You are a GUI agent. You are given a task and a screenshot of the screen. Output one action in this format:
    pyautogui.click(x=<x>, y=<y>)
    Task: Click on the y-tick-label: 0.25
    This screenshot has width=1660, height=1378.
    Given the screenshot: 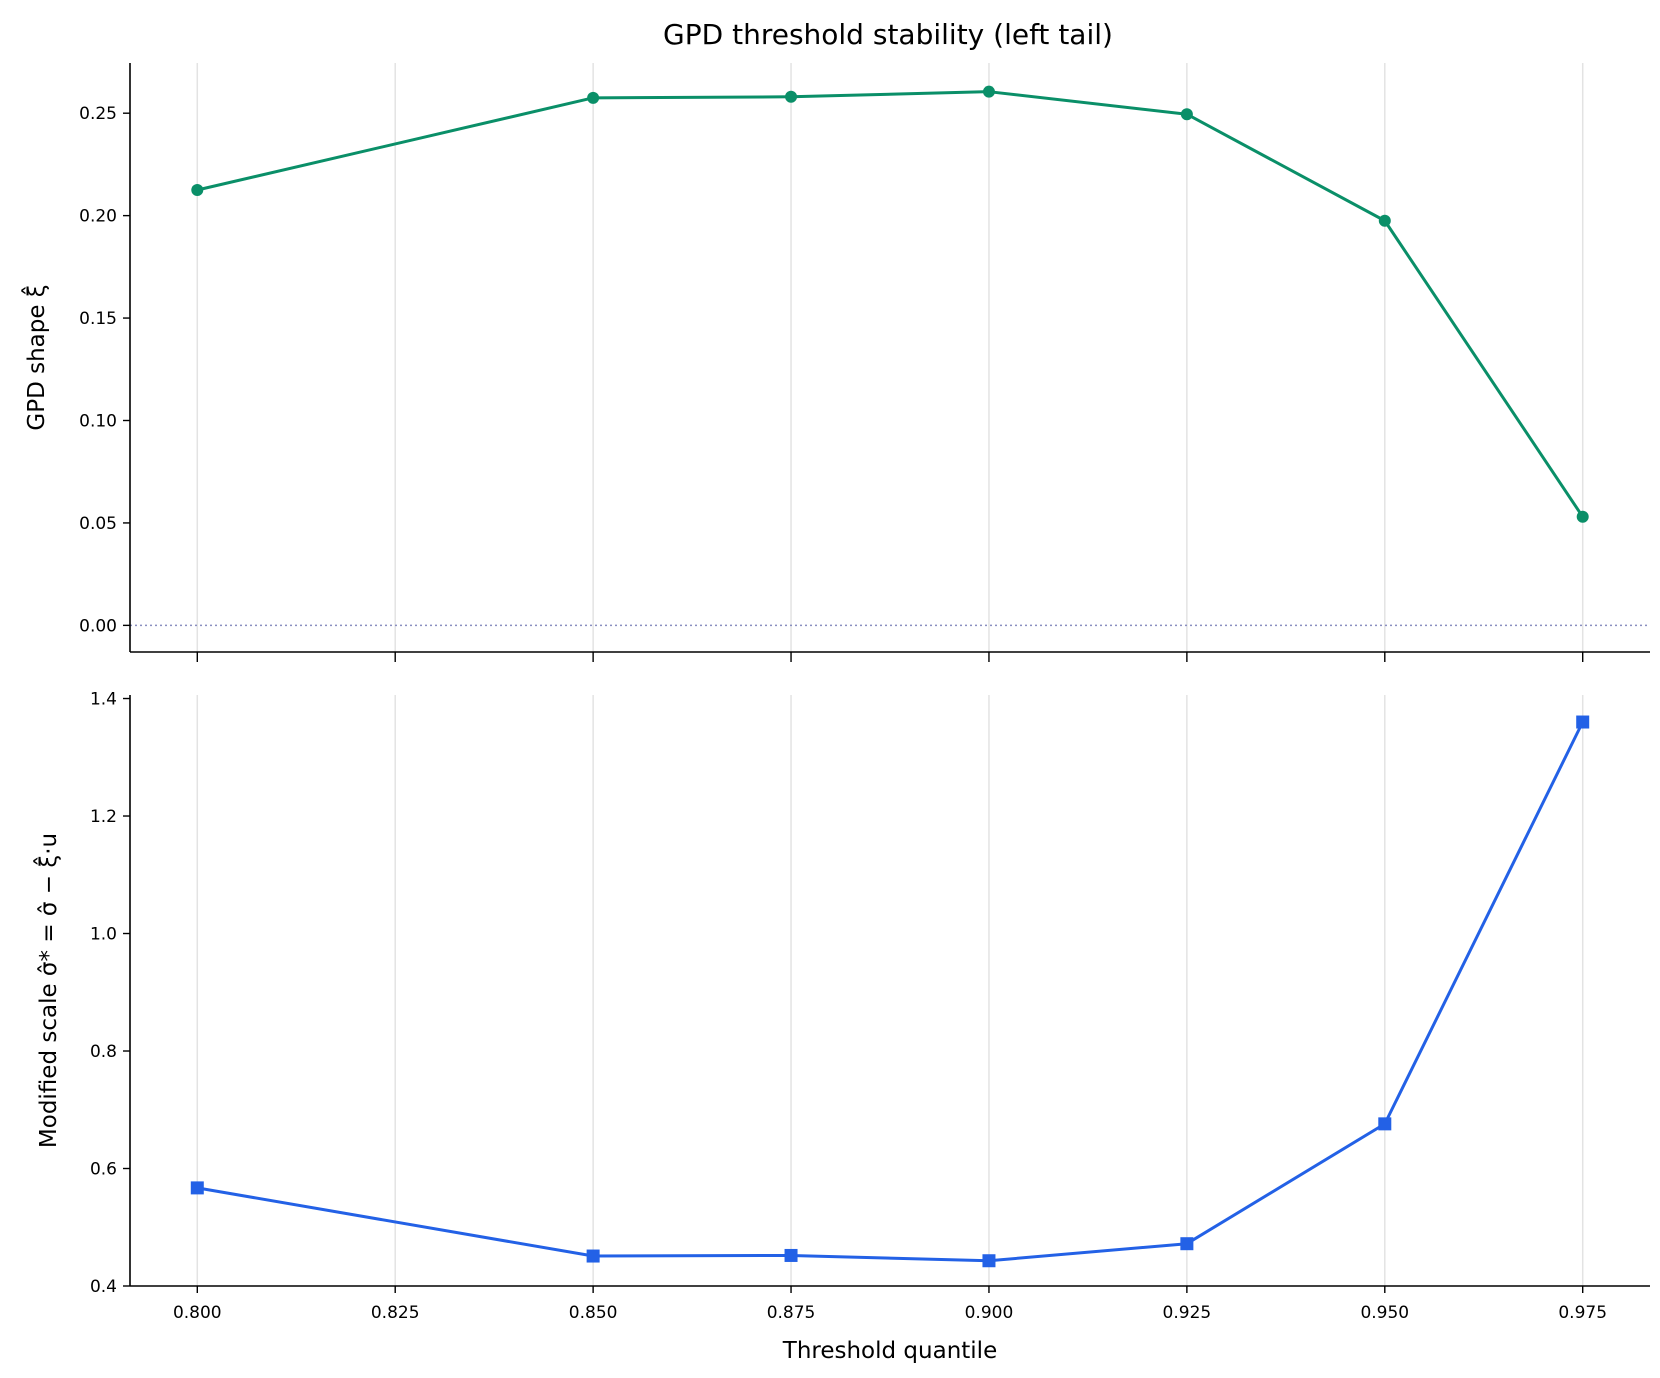 What is the action you would take?
    pyautogui.click(x=98, y=114)
    